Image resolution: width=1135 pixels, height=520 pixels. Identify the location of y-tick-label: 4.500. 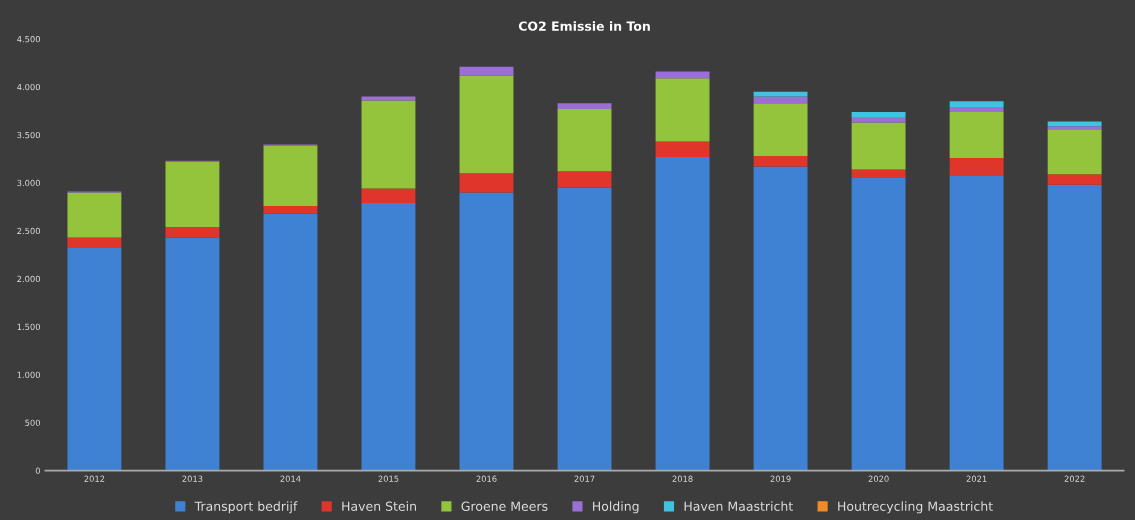
(28, 39).